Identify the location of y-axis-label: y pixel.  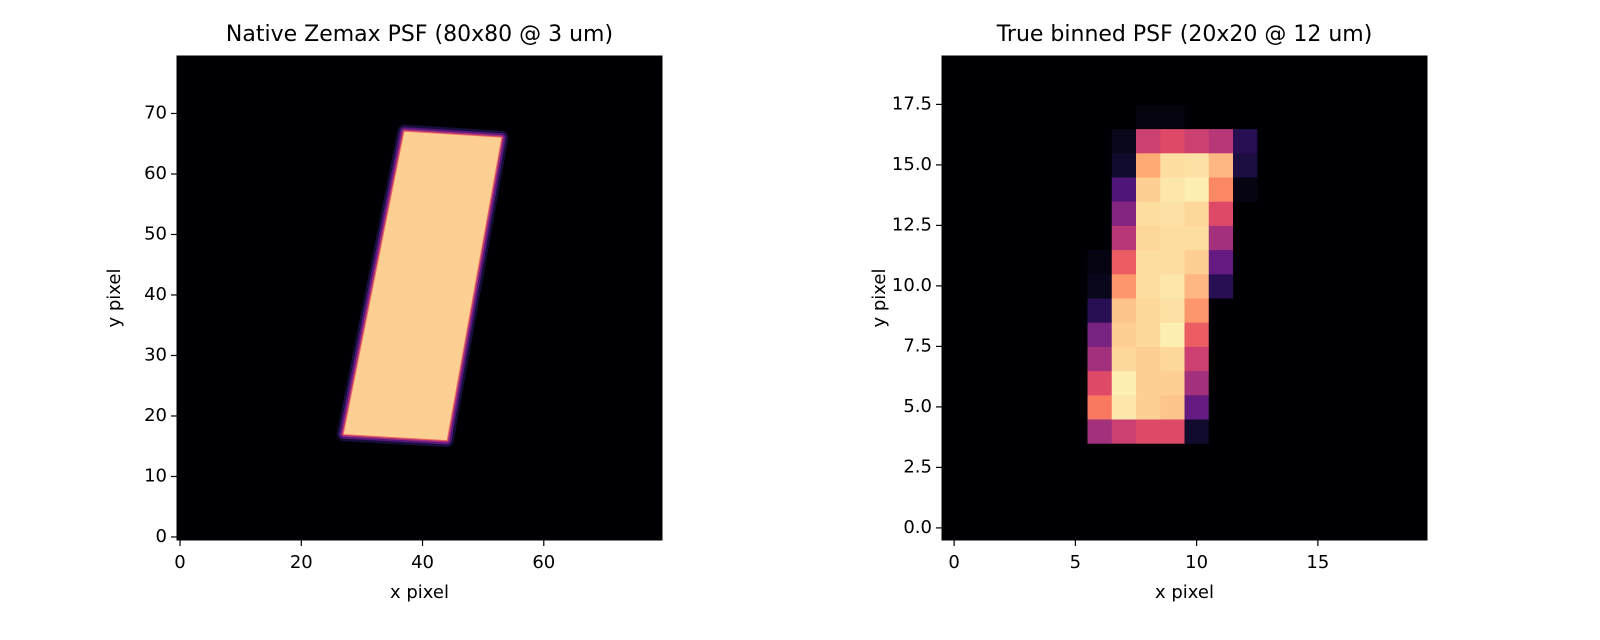
(879, 298).